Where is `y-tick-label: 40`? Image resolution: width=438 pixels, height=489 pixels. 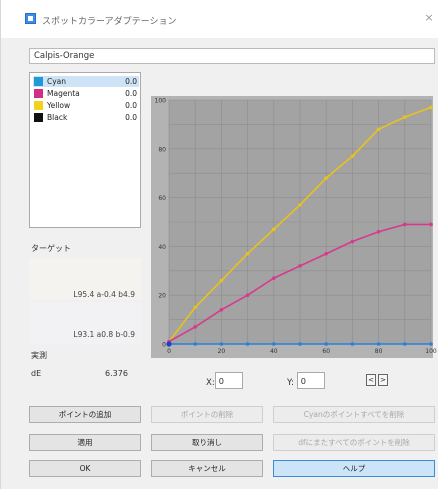
y-tick-label: 40 is located at coordinates (162, 247).